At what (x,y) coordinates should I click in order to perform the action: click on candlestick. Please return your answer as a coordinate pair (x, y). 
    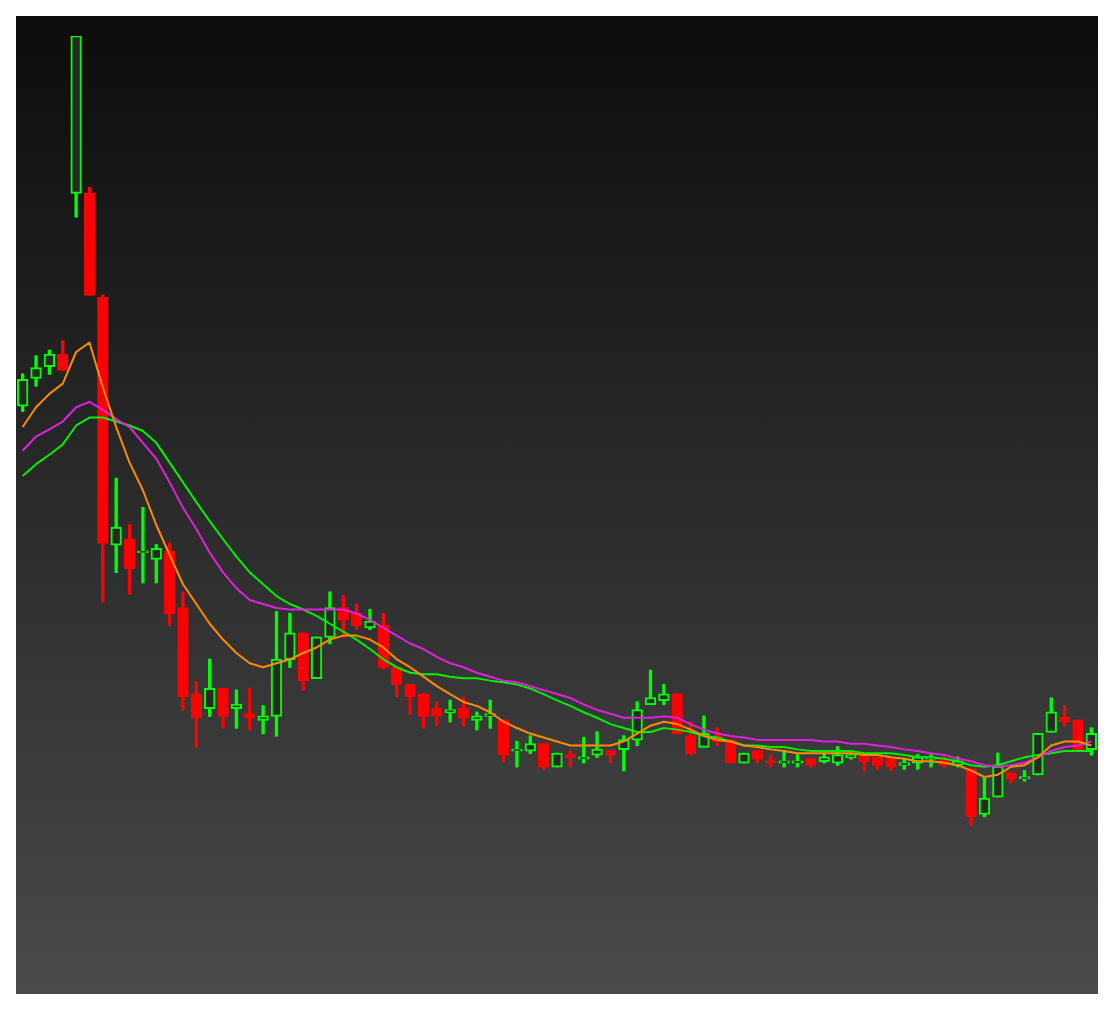
    Looking at the image, I should click on (450, 711).